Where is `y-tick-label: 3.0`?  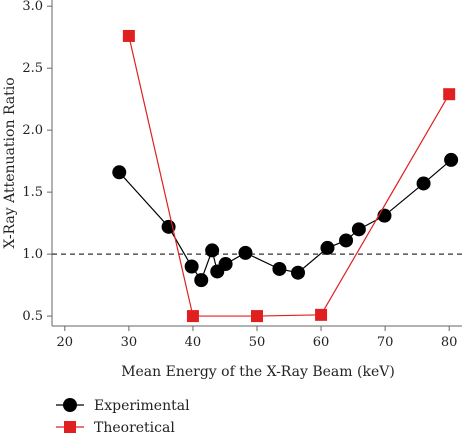 y-tick-label: 3.0 is located at coordinates (32, 7).